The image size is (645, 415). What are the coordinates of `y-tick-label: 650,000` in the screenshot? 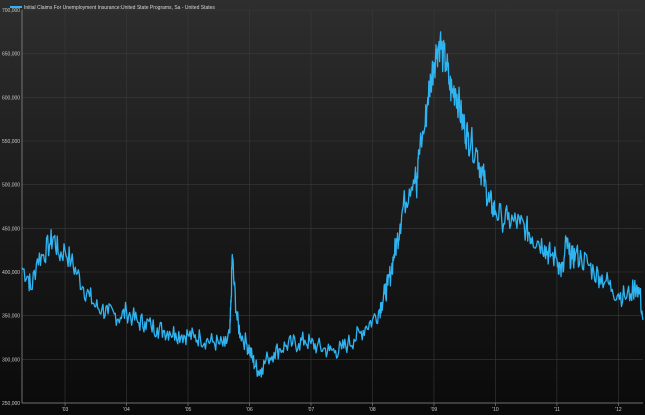 It's located at (11, 55).